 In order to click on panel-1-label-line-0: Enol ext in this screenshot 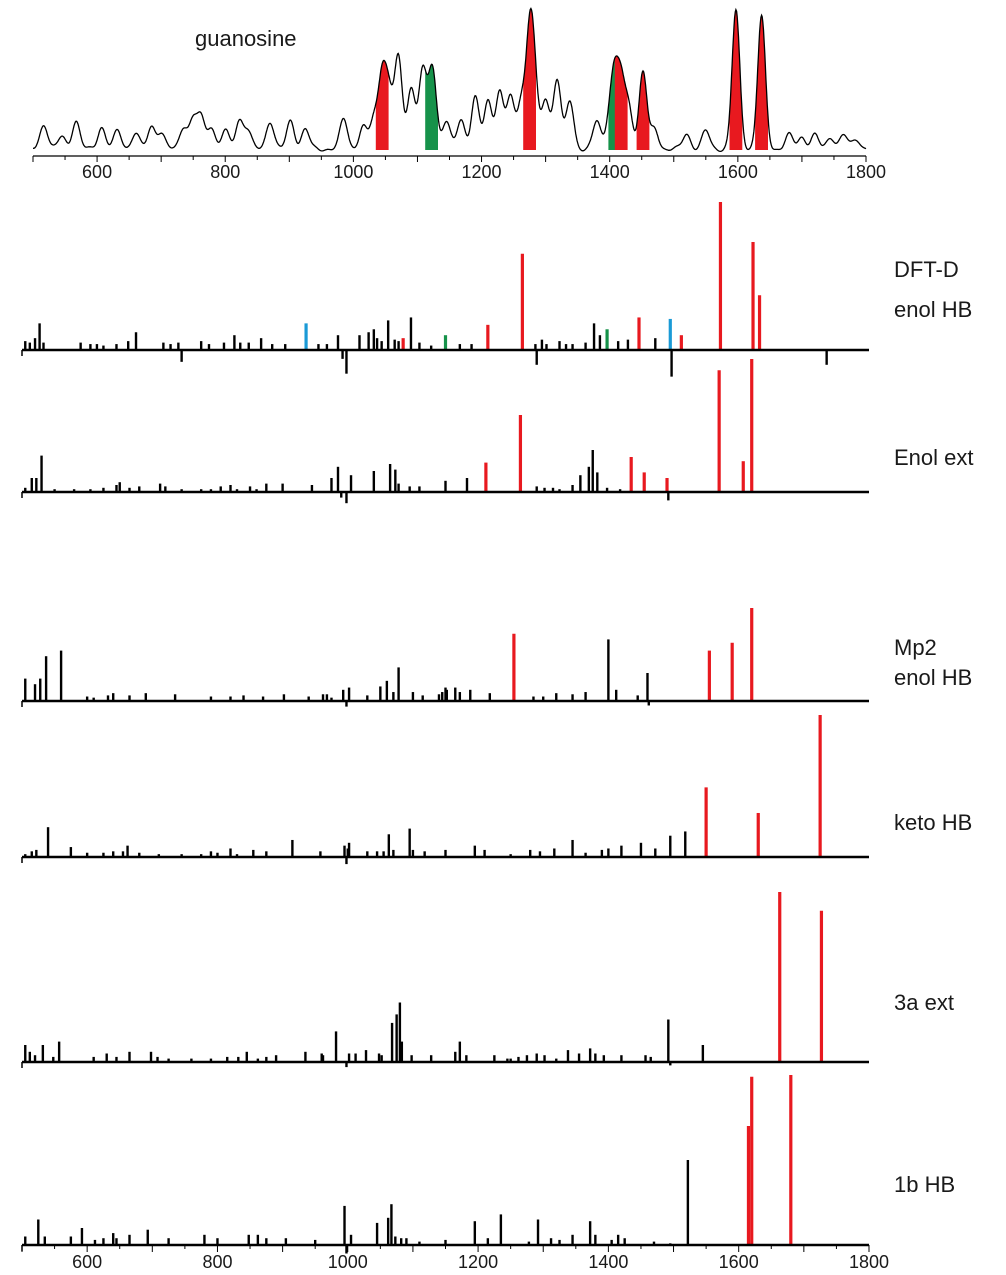, I will do `click(934, 457)`.